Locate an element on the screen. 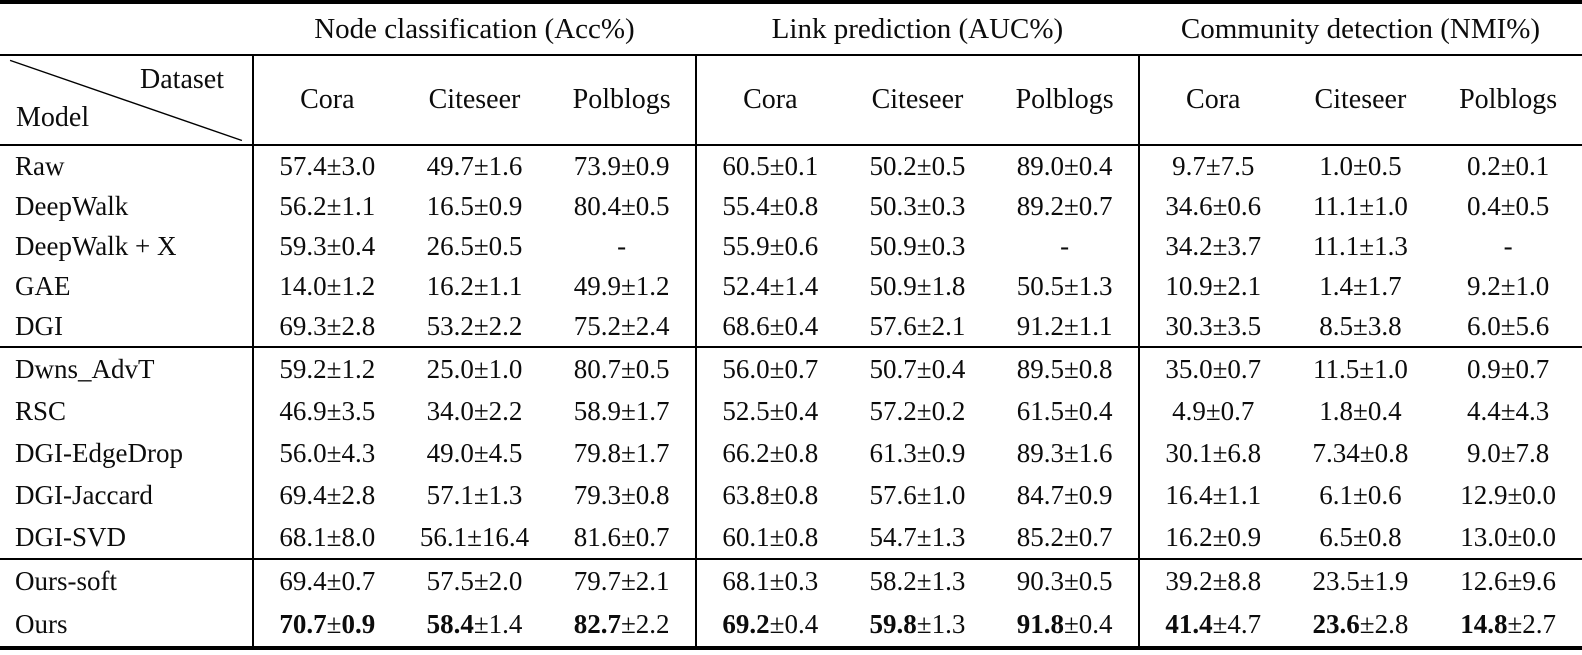 This screenshot has width=1582, height=655. metric-part: ±2.2 is located at coordinates (645, 624).